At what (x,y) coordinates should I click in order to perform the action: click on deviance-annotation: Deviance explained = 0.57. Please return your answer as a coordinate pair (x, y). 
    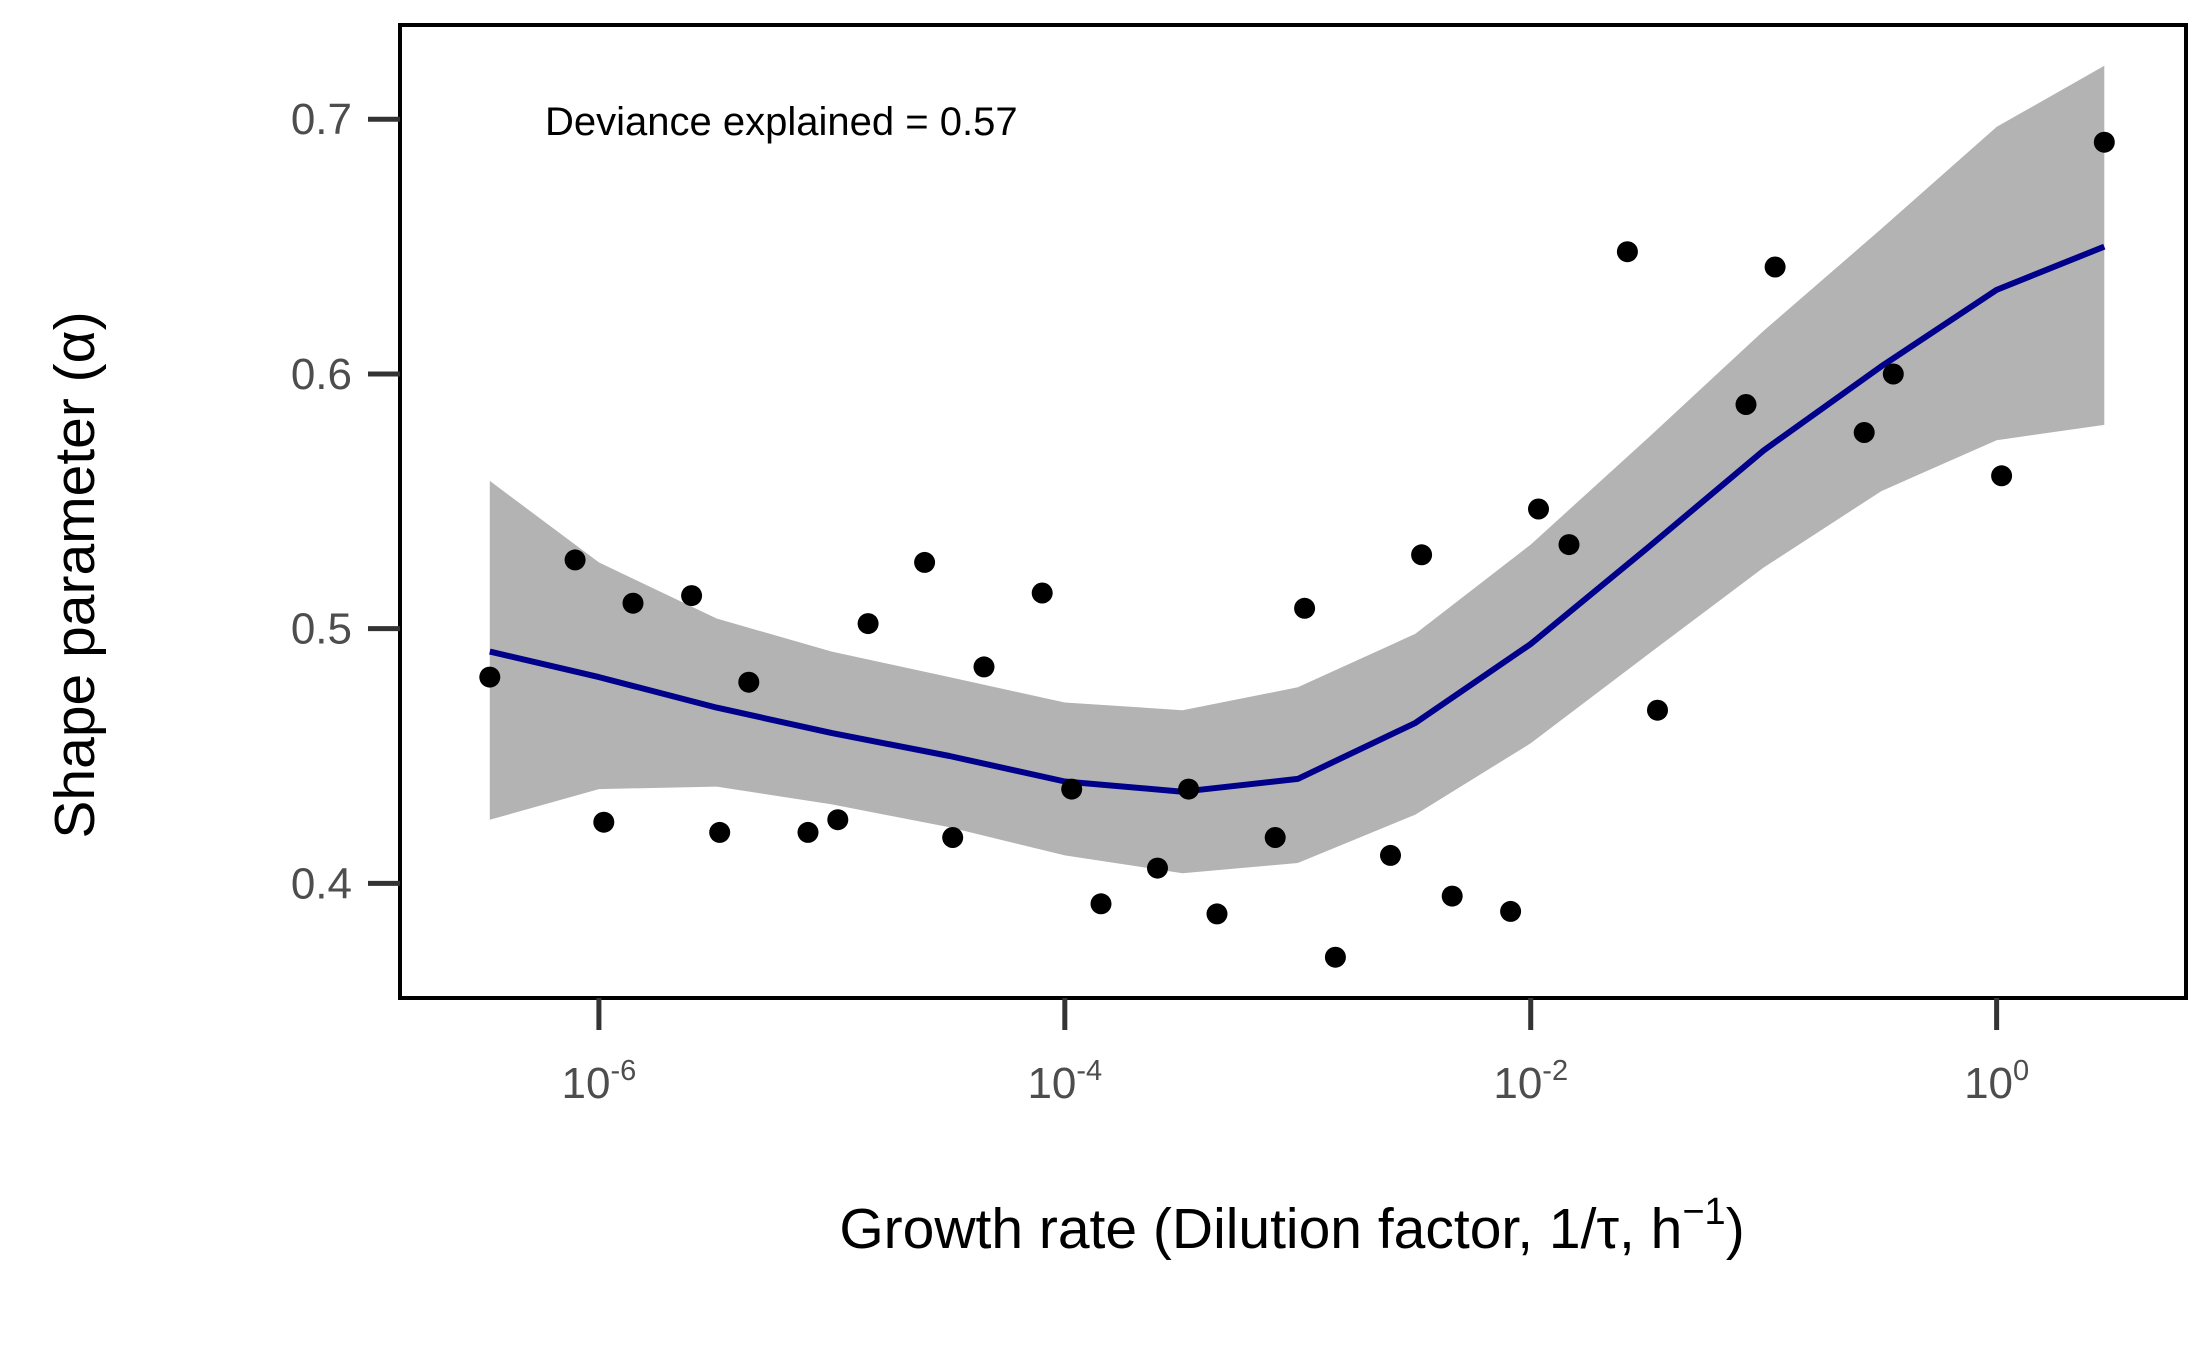
    Looking at the image, I should click on (781, 122).